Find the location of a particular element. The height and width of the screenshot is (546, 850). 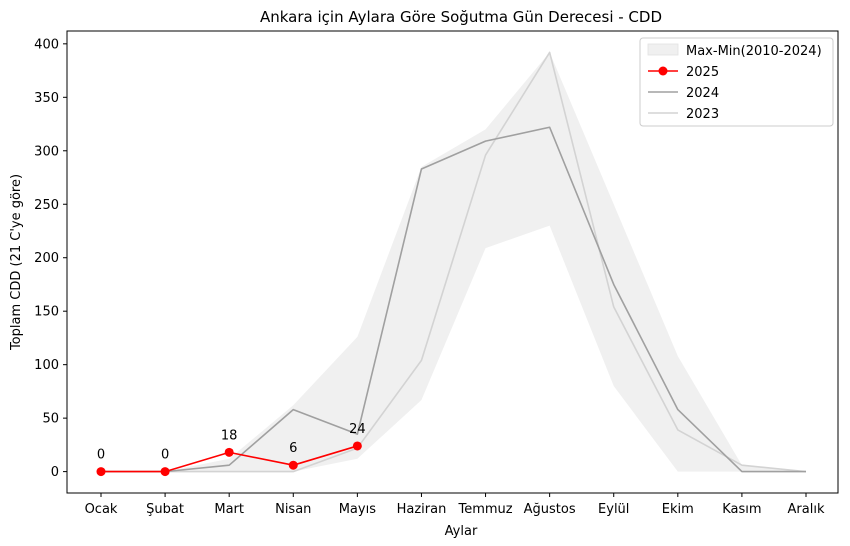

y-tick-label: 200 is located at coordinates (46, 258).